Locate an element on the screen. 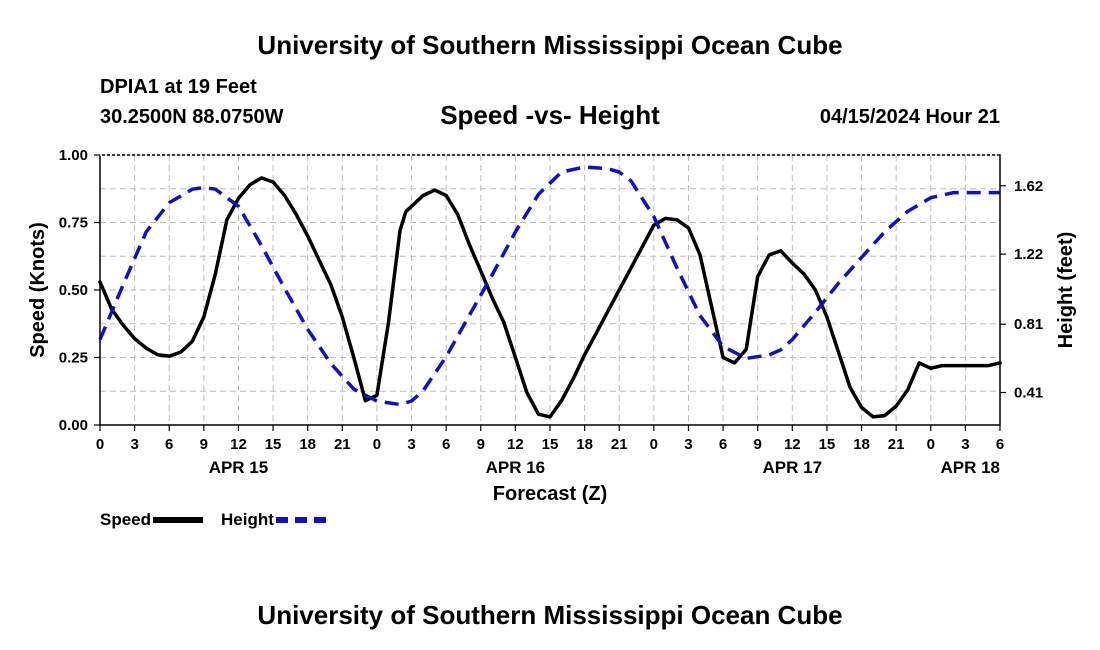 The image size is (1100, 650). y-tick-label: 0.25 is located at coordinates (73, 358).